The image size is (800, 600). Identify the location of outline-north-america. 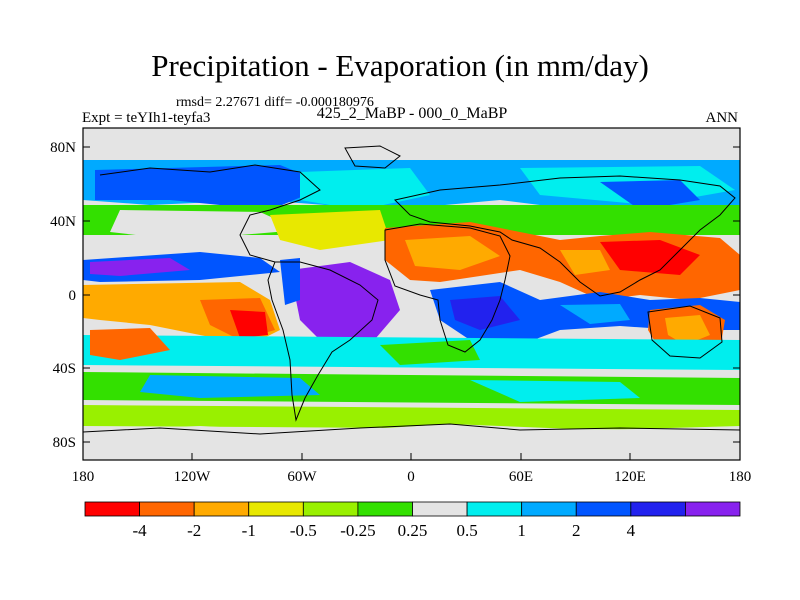
(210, 213).